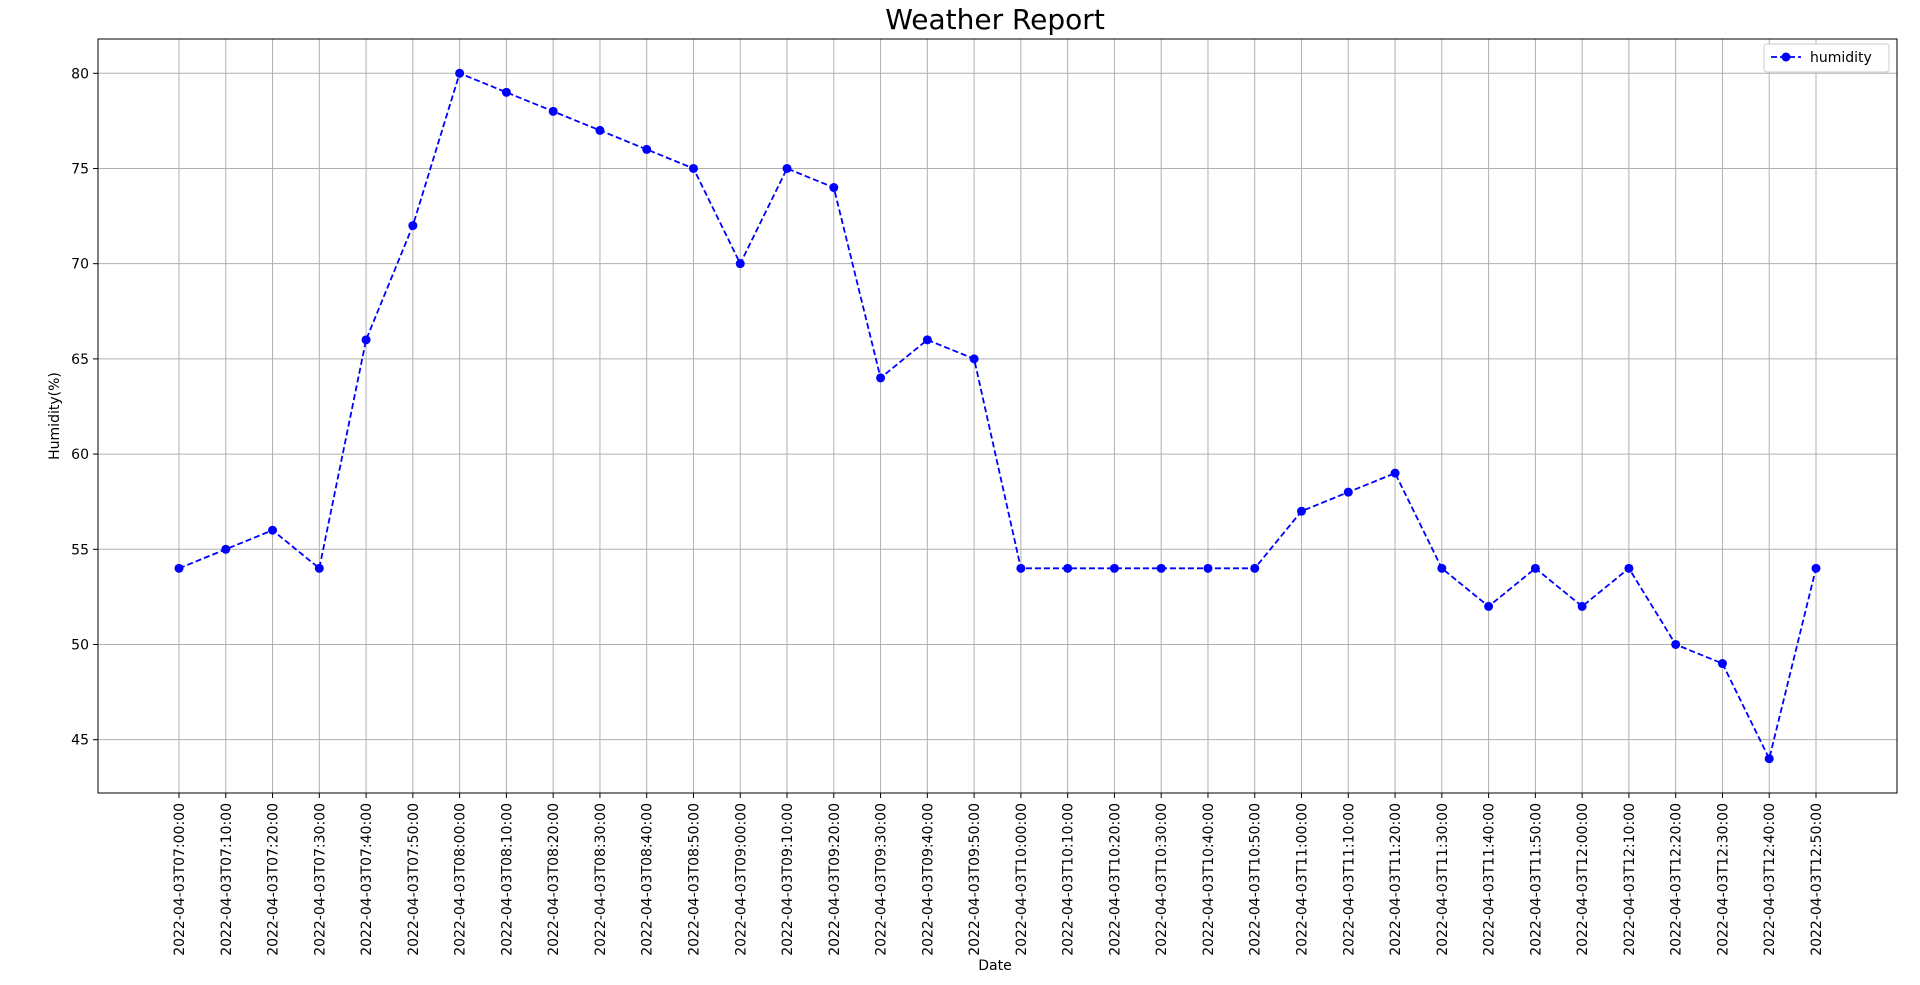  What do you see at coordinates (1162, 879) in the screenshot?
I see `x-tick-label: 2022-04-03T10:30:00` at bounding box center [1162, 879].